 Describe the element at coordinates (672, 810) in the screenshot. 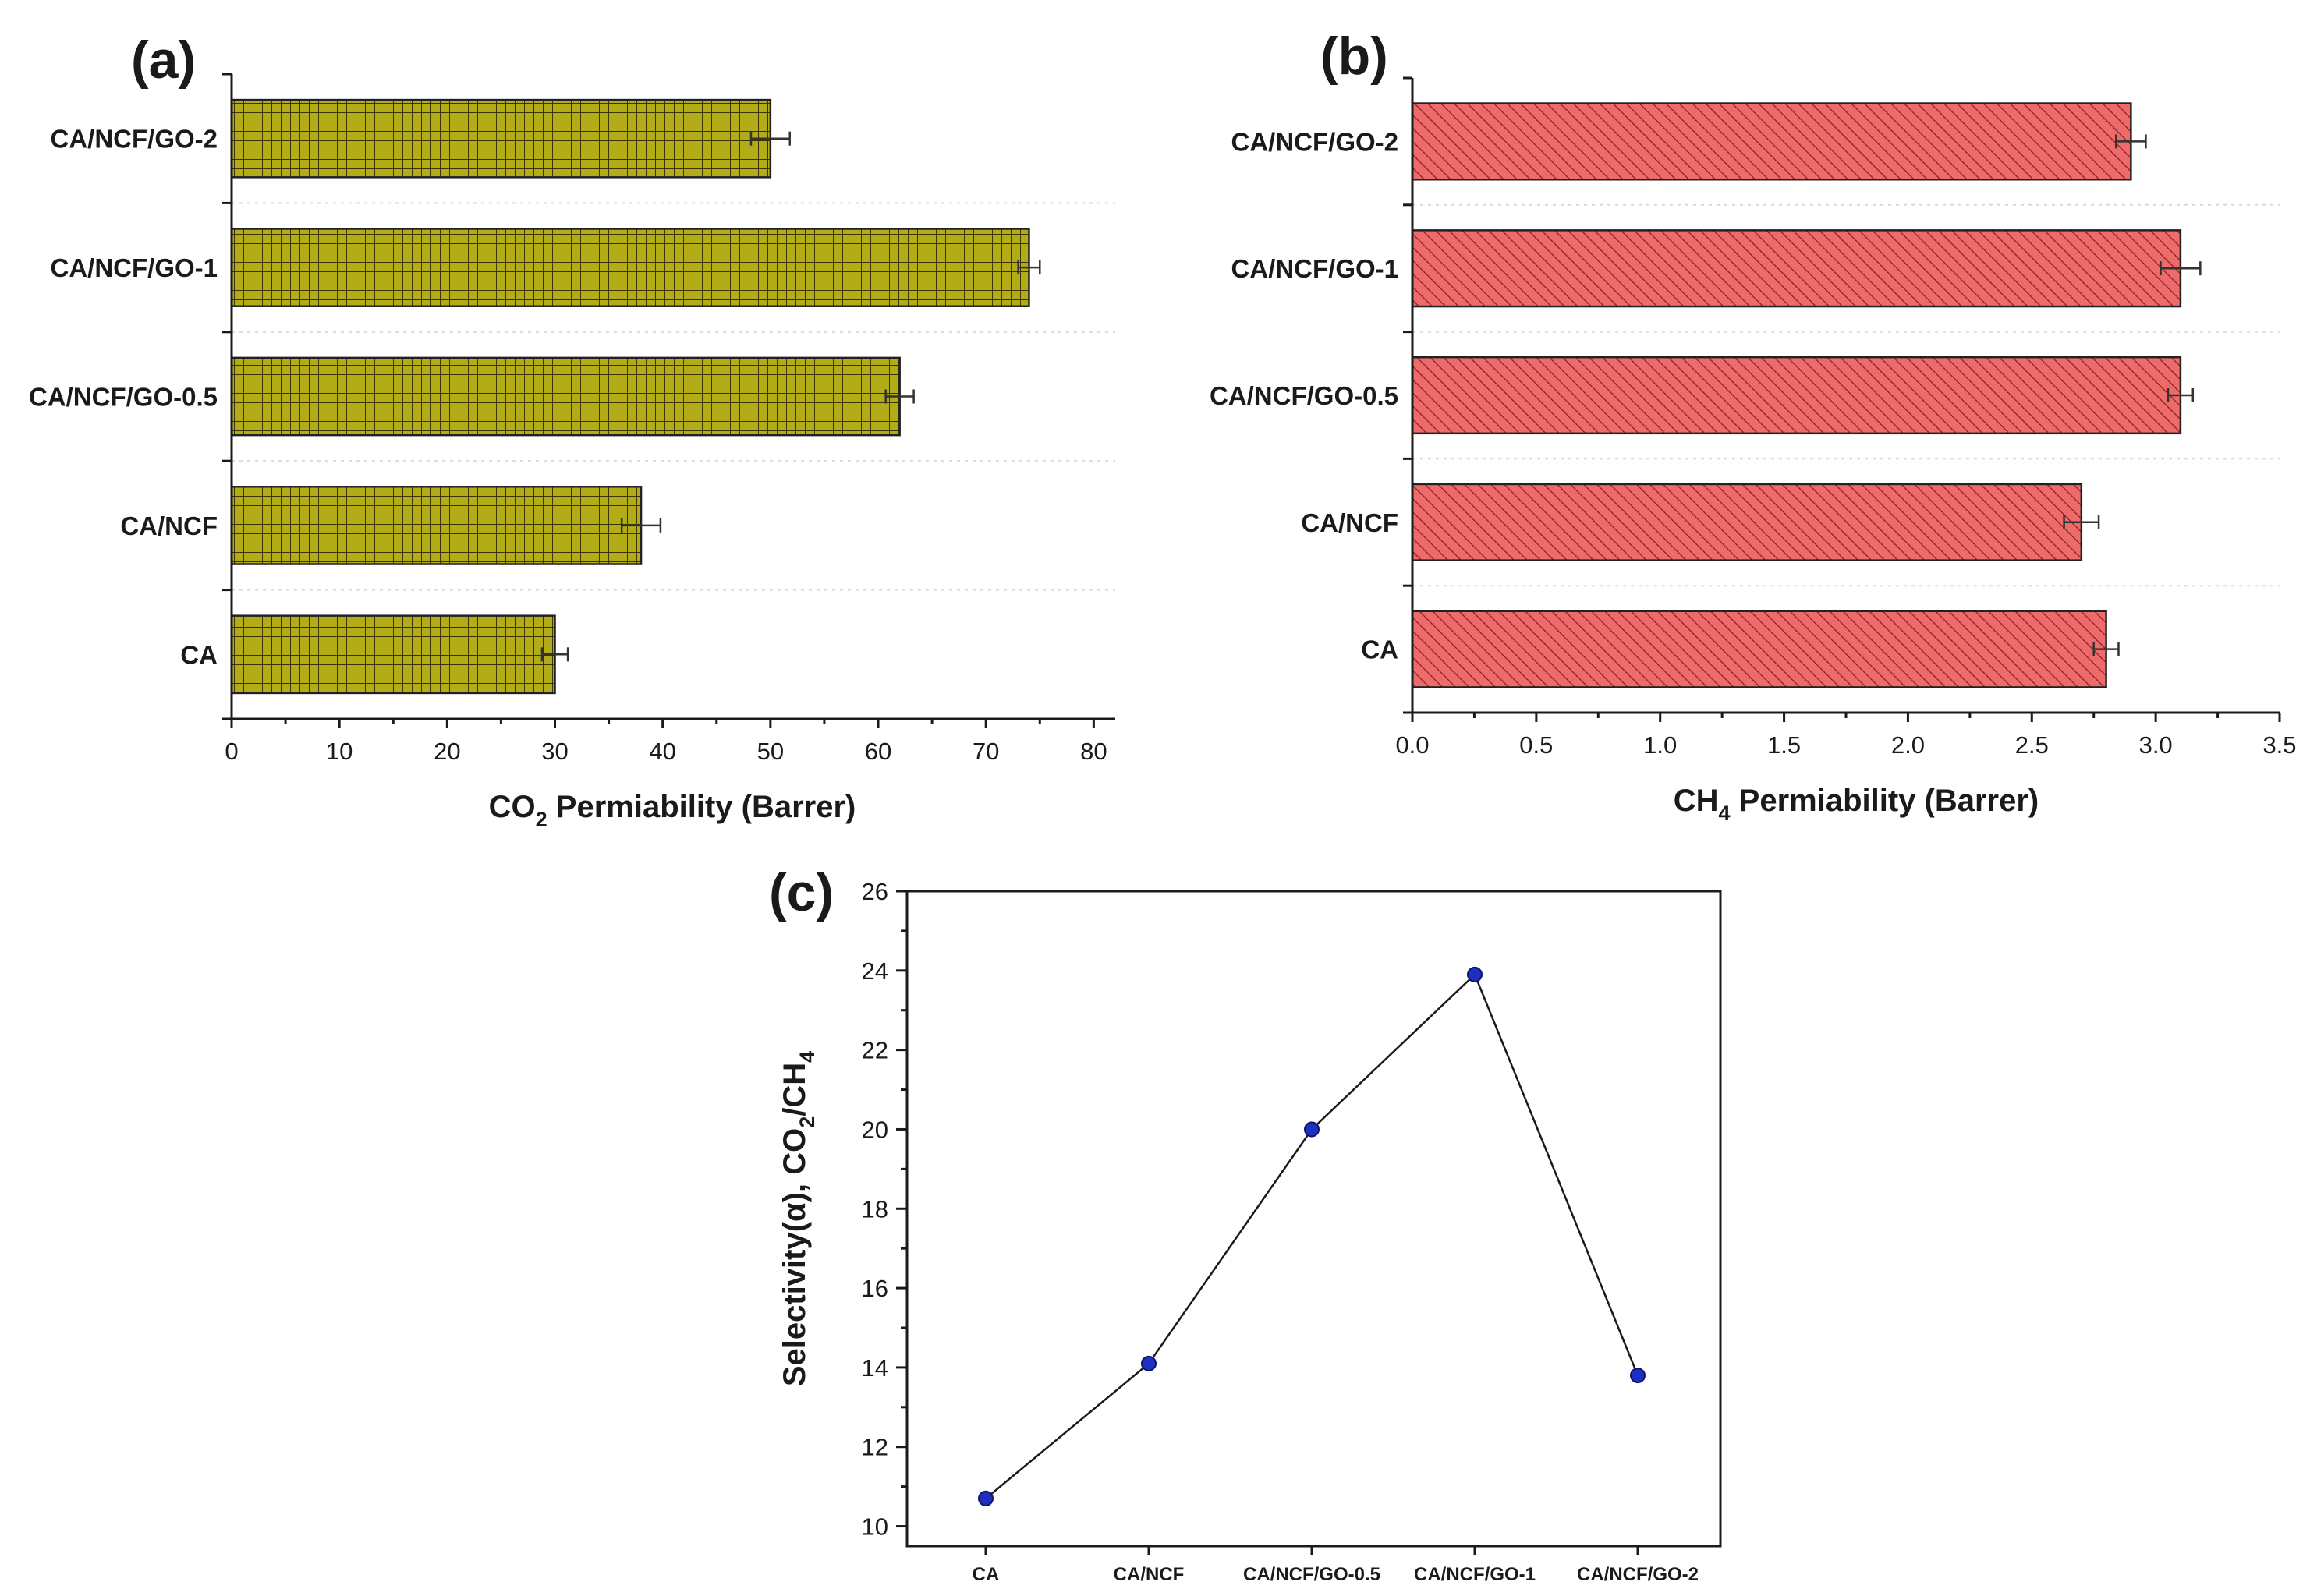

I see `panel-a-x-title: CO2 Permiability (Barrer)` at that location.